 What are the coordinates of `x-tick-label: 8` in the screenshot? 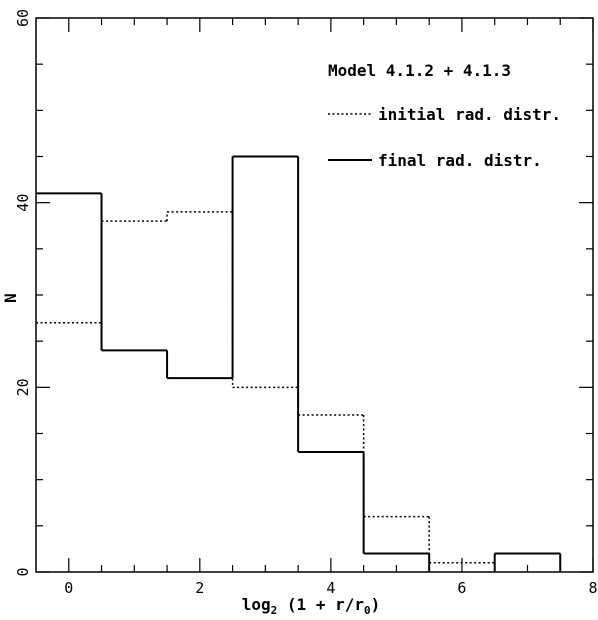 It's located at (592, 588).